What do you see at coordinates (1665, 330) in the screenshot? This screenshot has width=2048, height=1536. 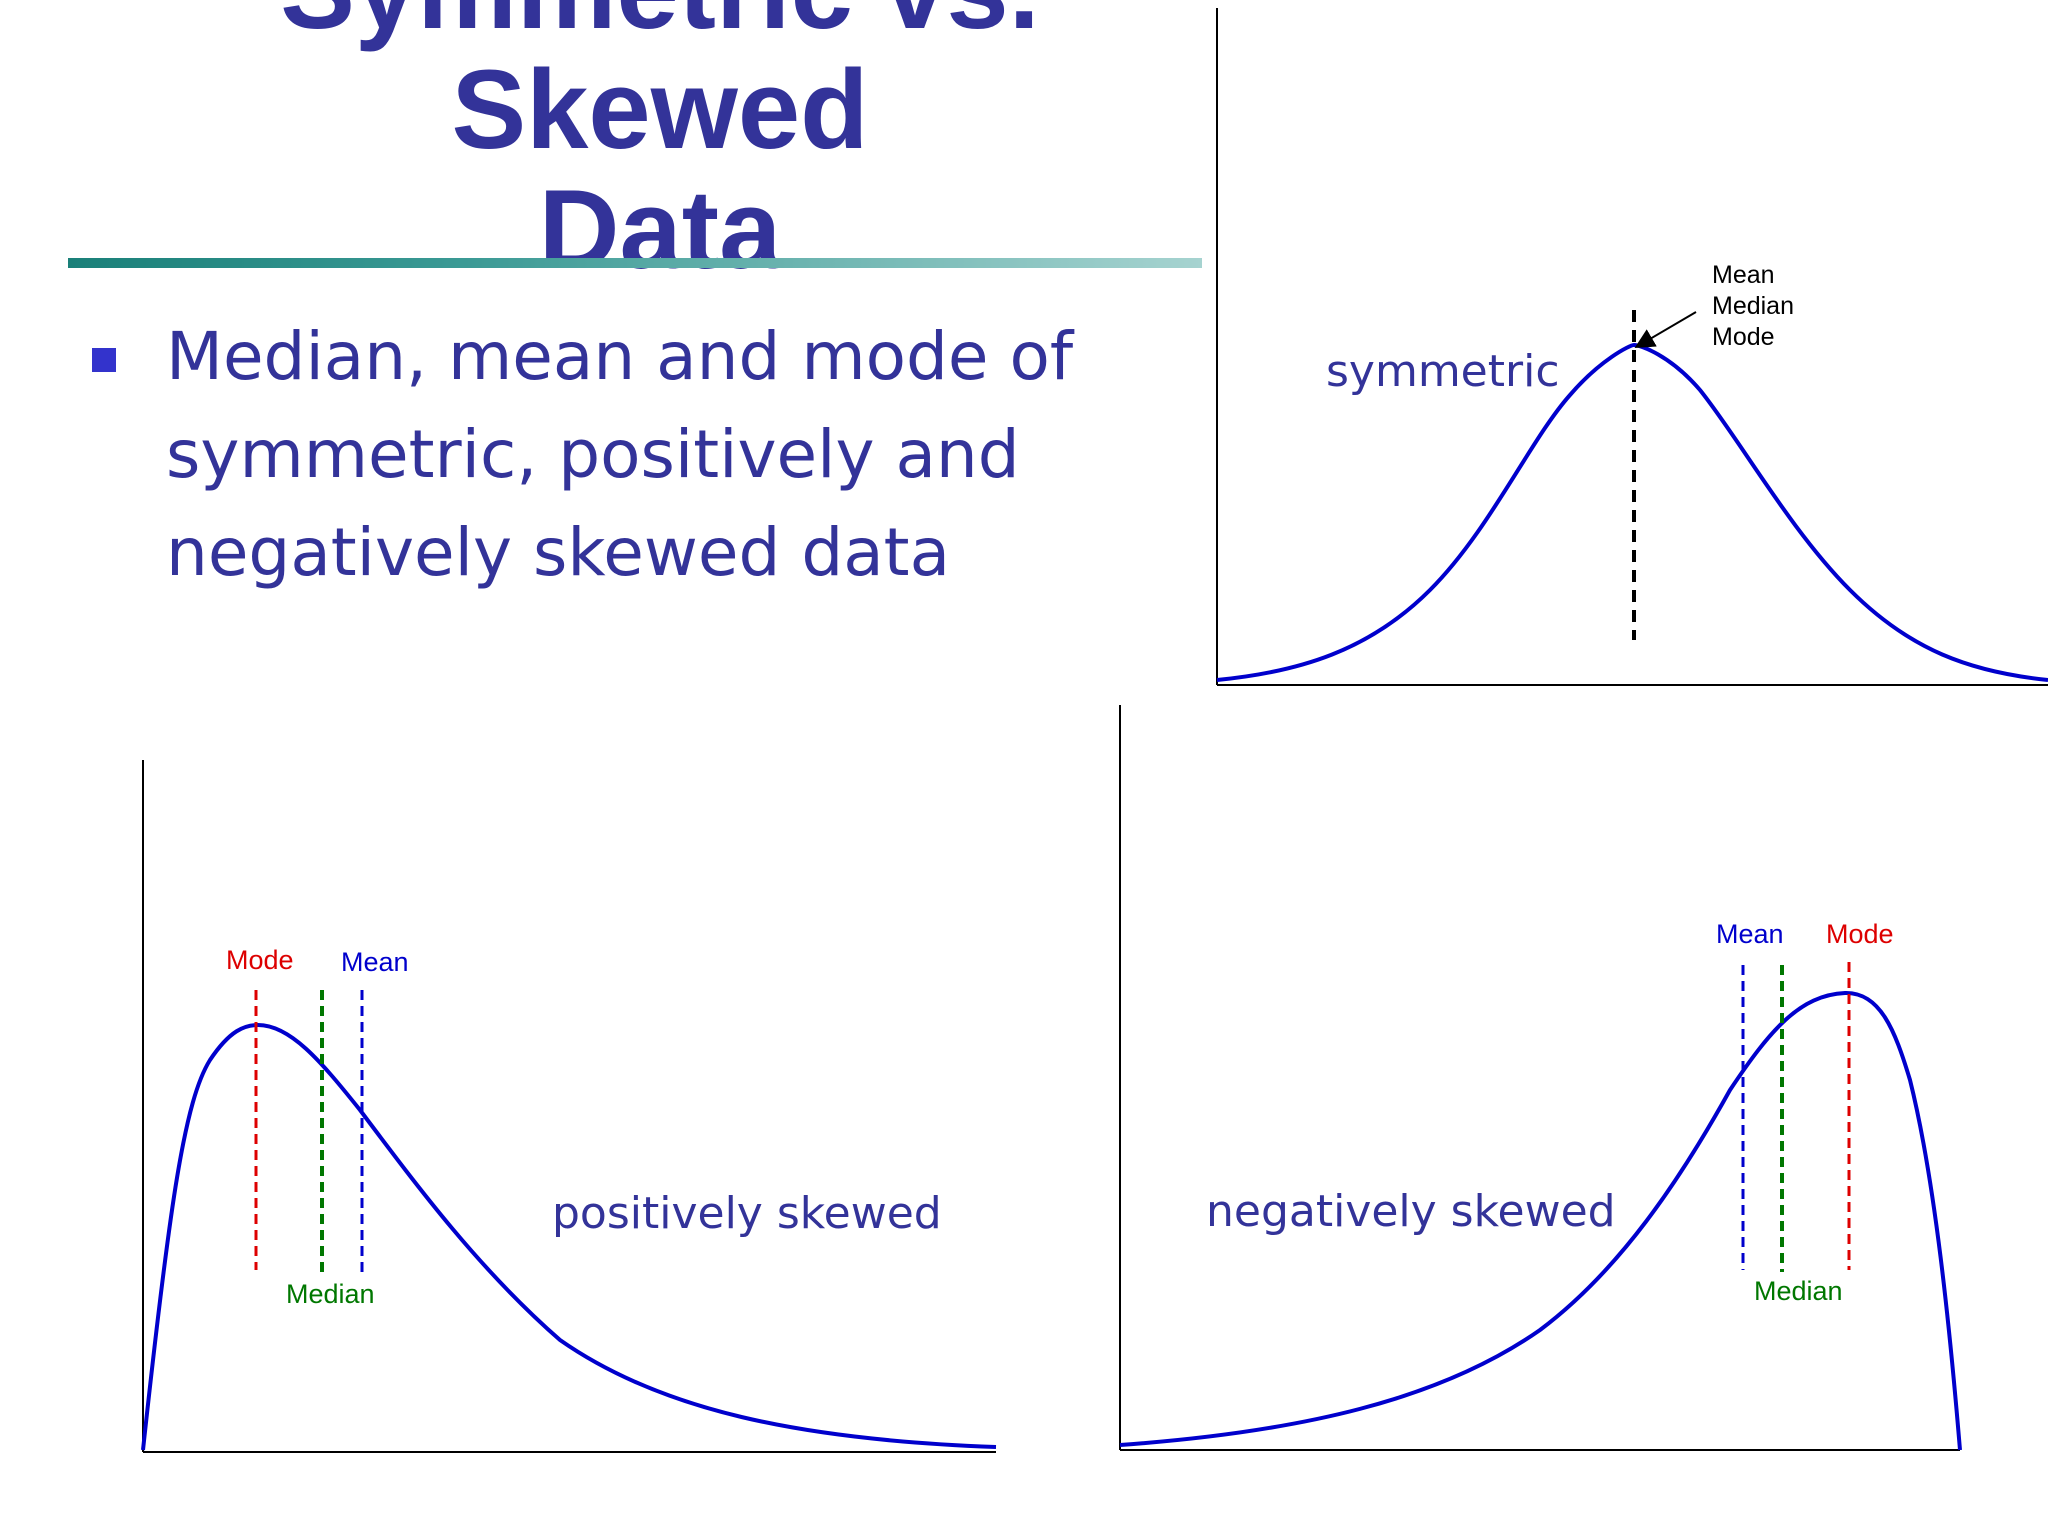 I see `symmetric-annotation-arrow` at bounding box center [1665, 330].